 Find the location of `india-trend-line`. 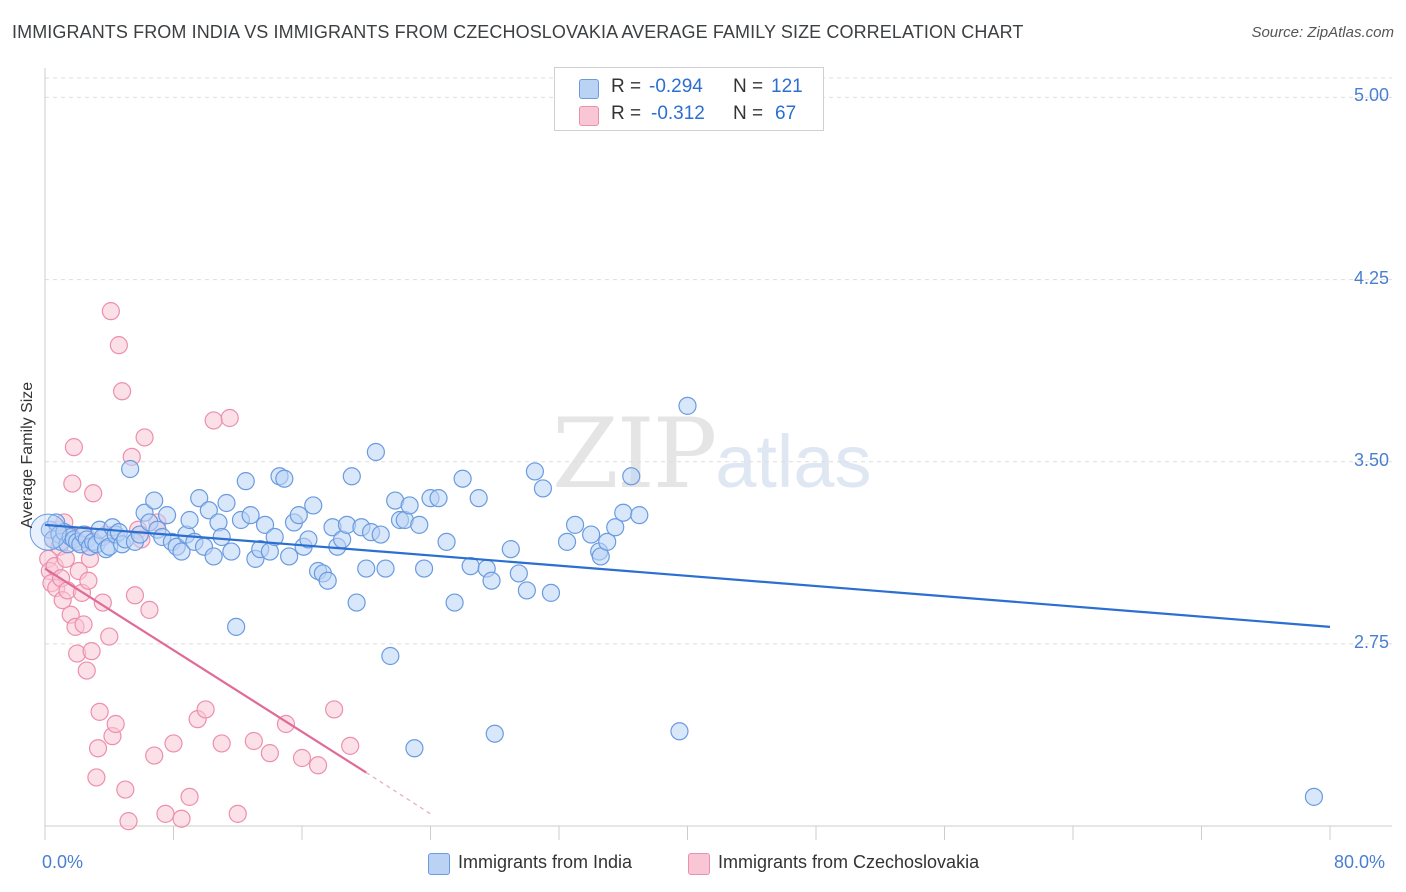

india-trend-line is located at coordinates (687, 575).